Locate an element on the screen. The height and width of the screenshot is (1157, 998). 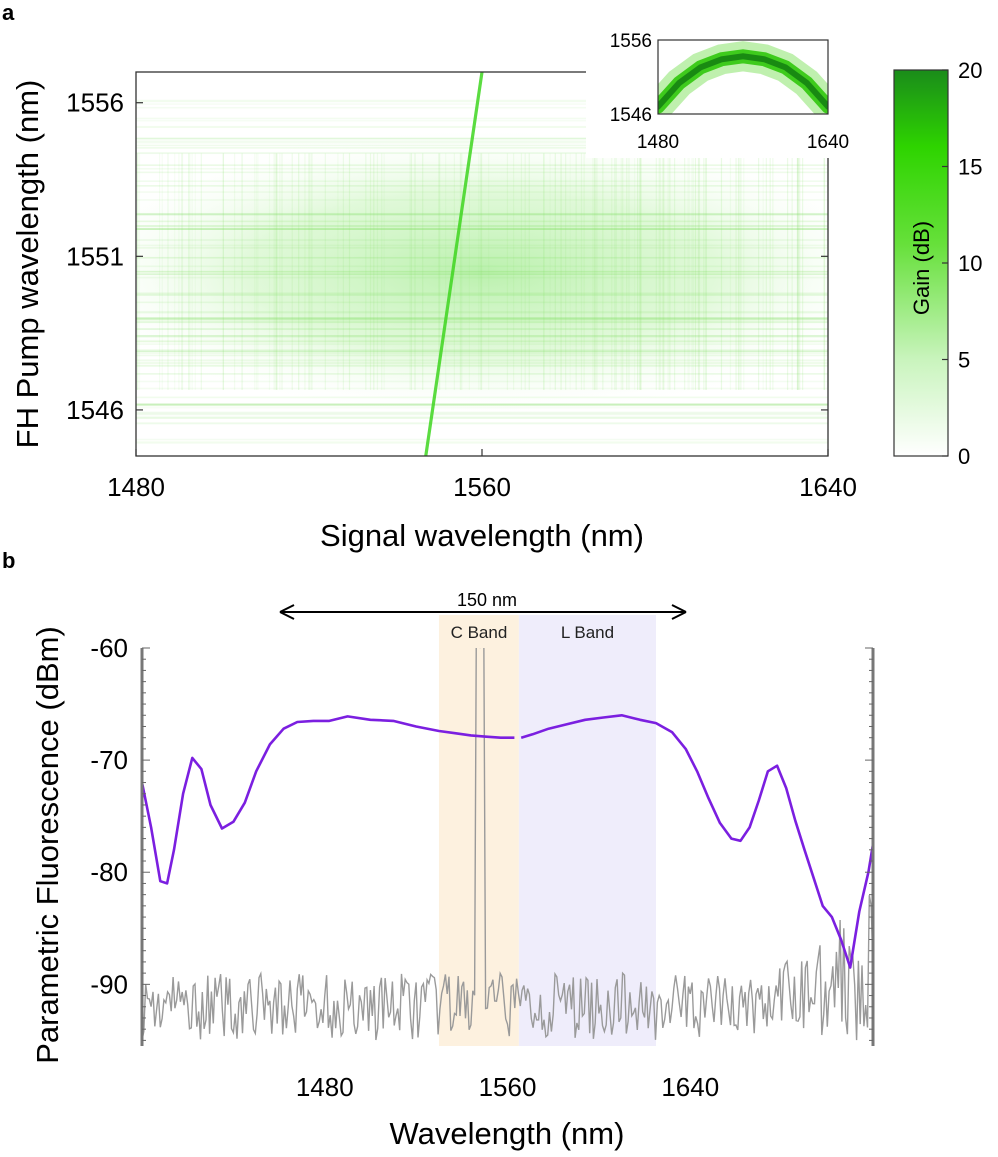
spectrum-x-tick-label: 1480 is located at coordinates (325, 1087).